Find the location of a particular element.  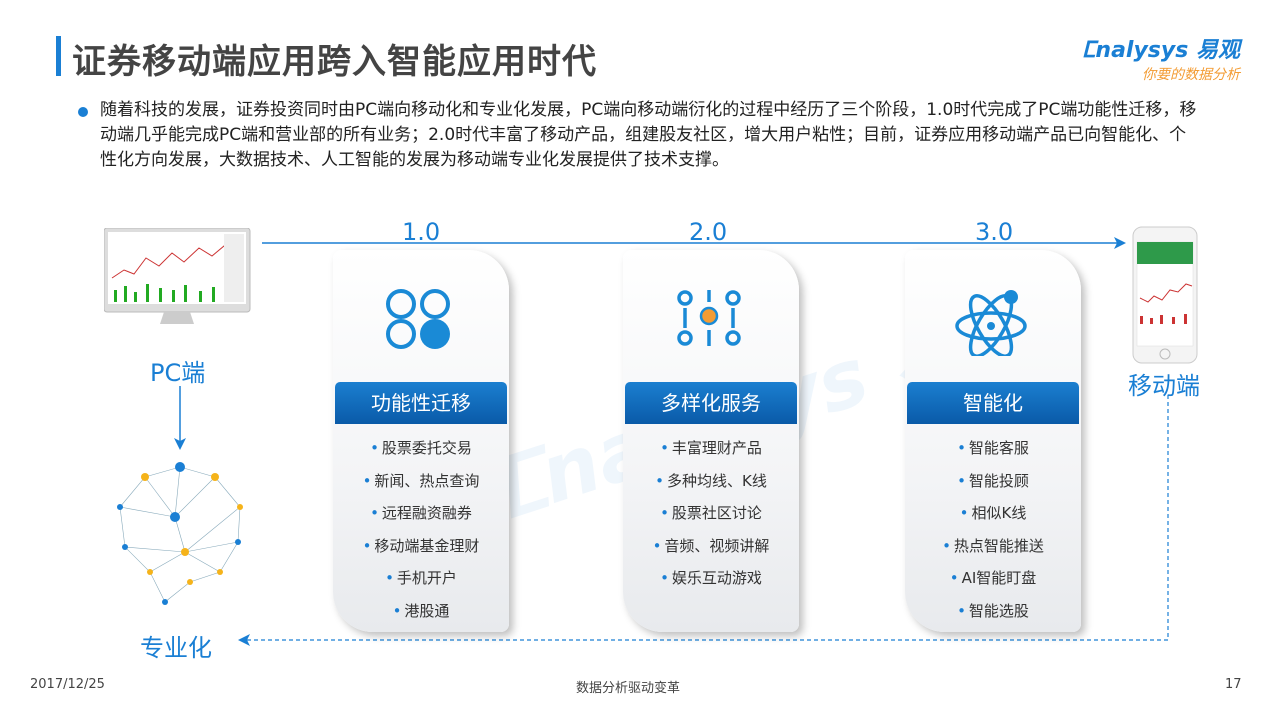

footer-slogan: 数据分析驱动变革 is located at coordinates (628, 688).